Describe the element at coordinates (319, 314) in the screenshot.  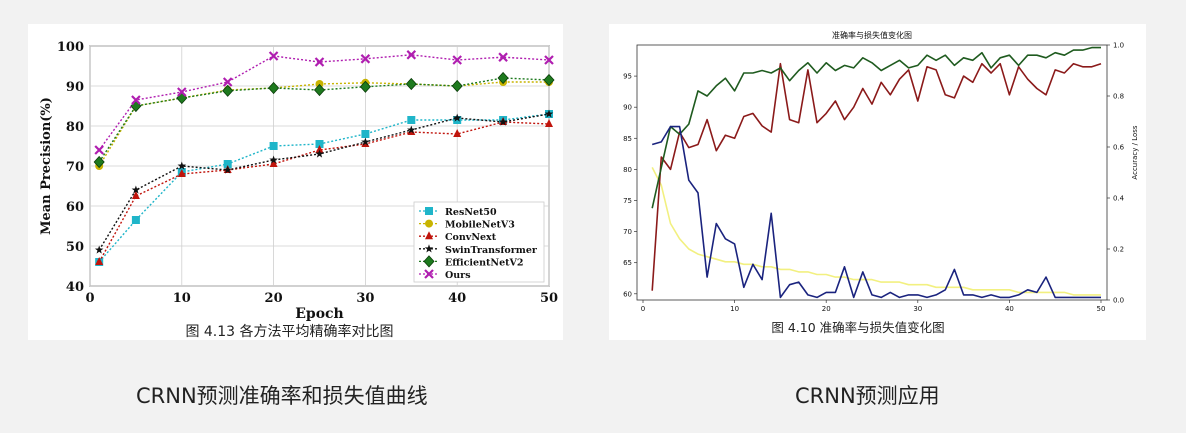
I see `x-axis-label: Epoch` at that location.